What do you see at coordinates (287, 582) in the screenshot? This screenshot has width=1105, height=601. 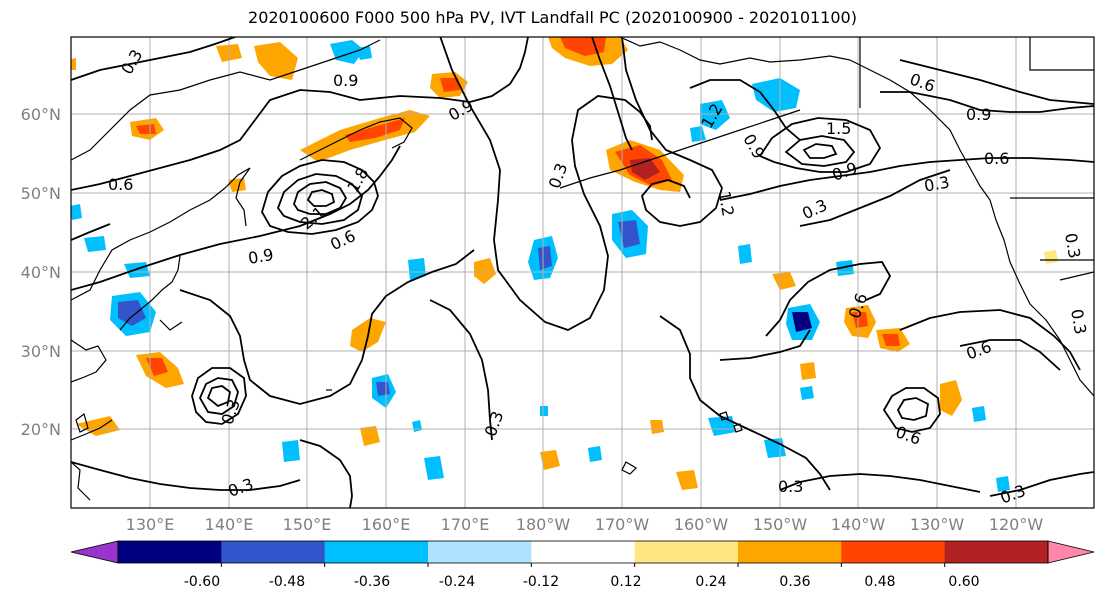 I see `colorbar-tick-label: -0.48` at bounding box center [287, 582].